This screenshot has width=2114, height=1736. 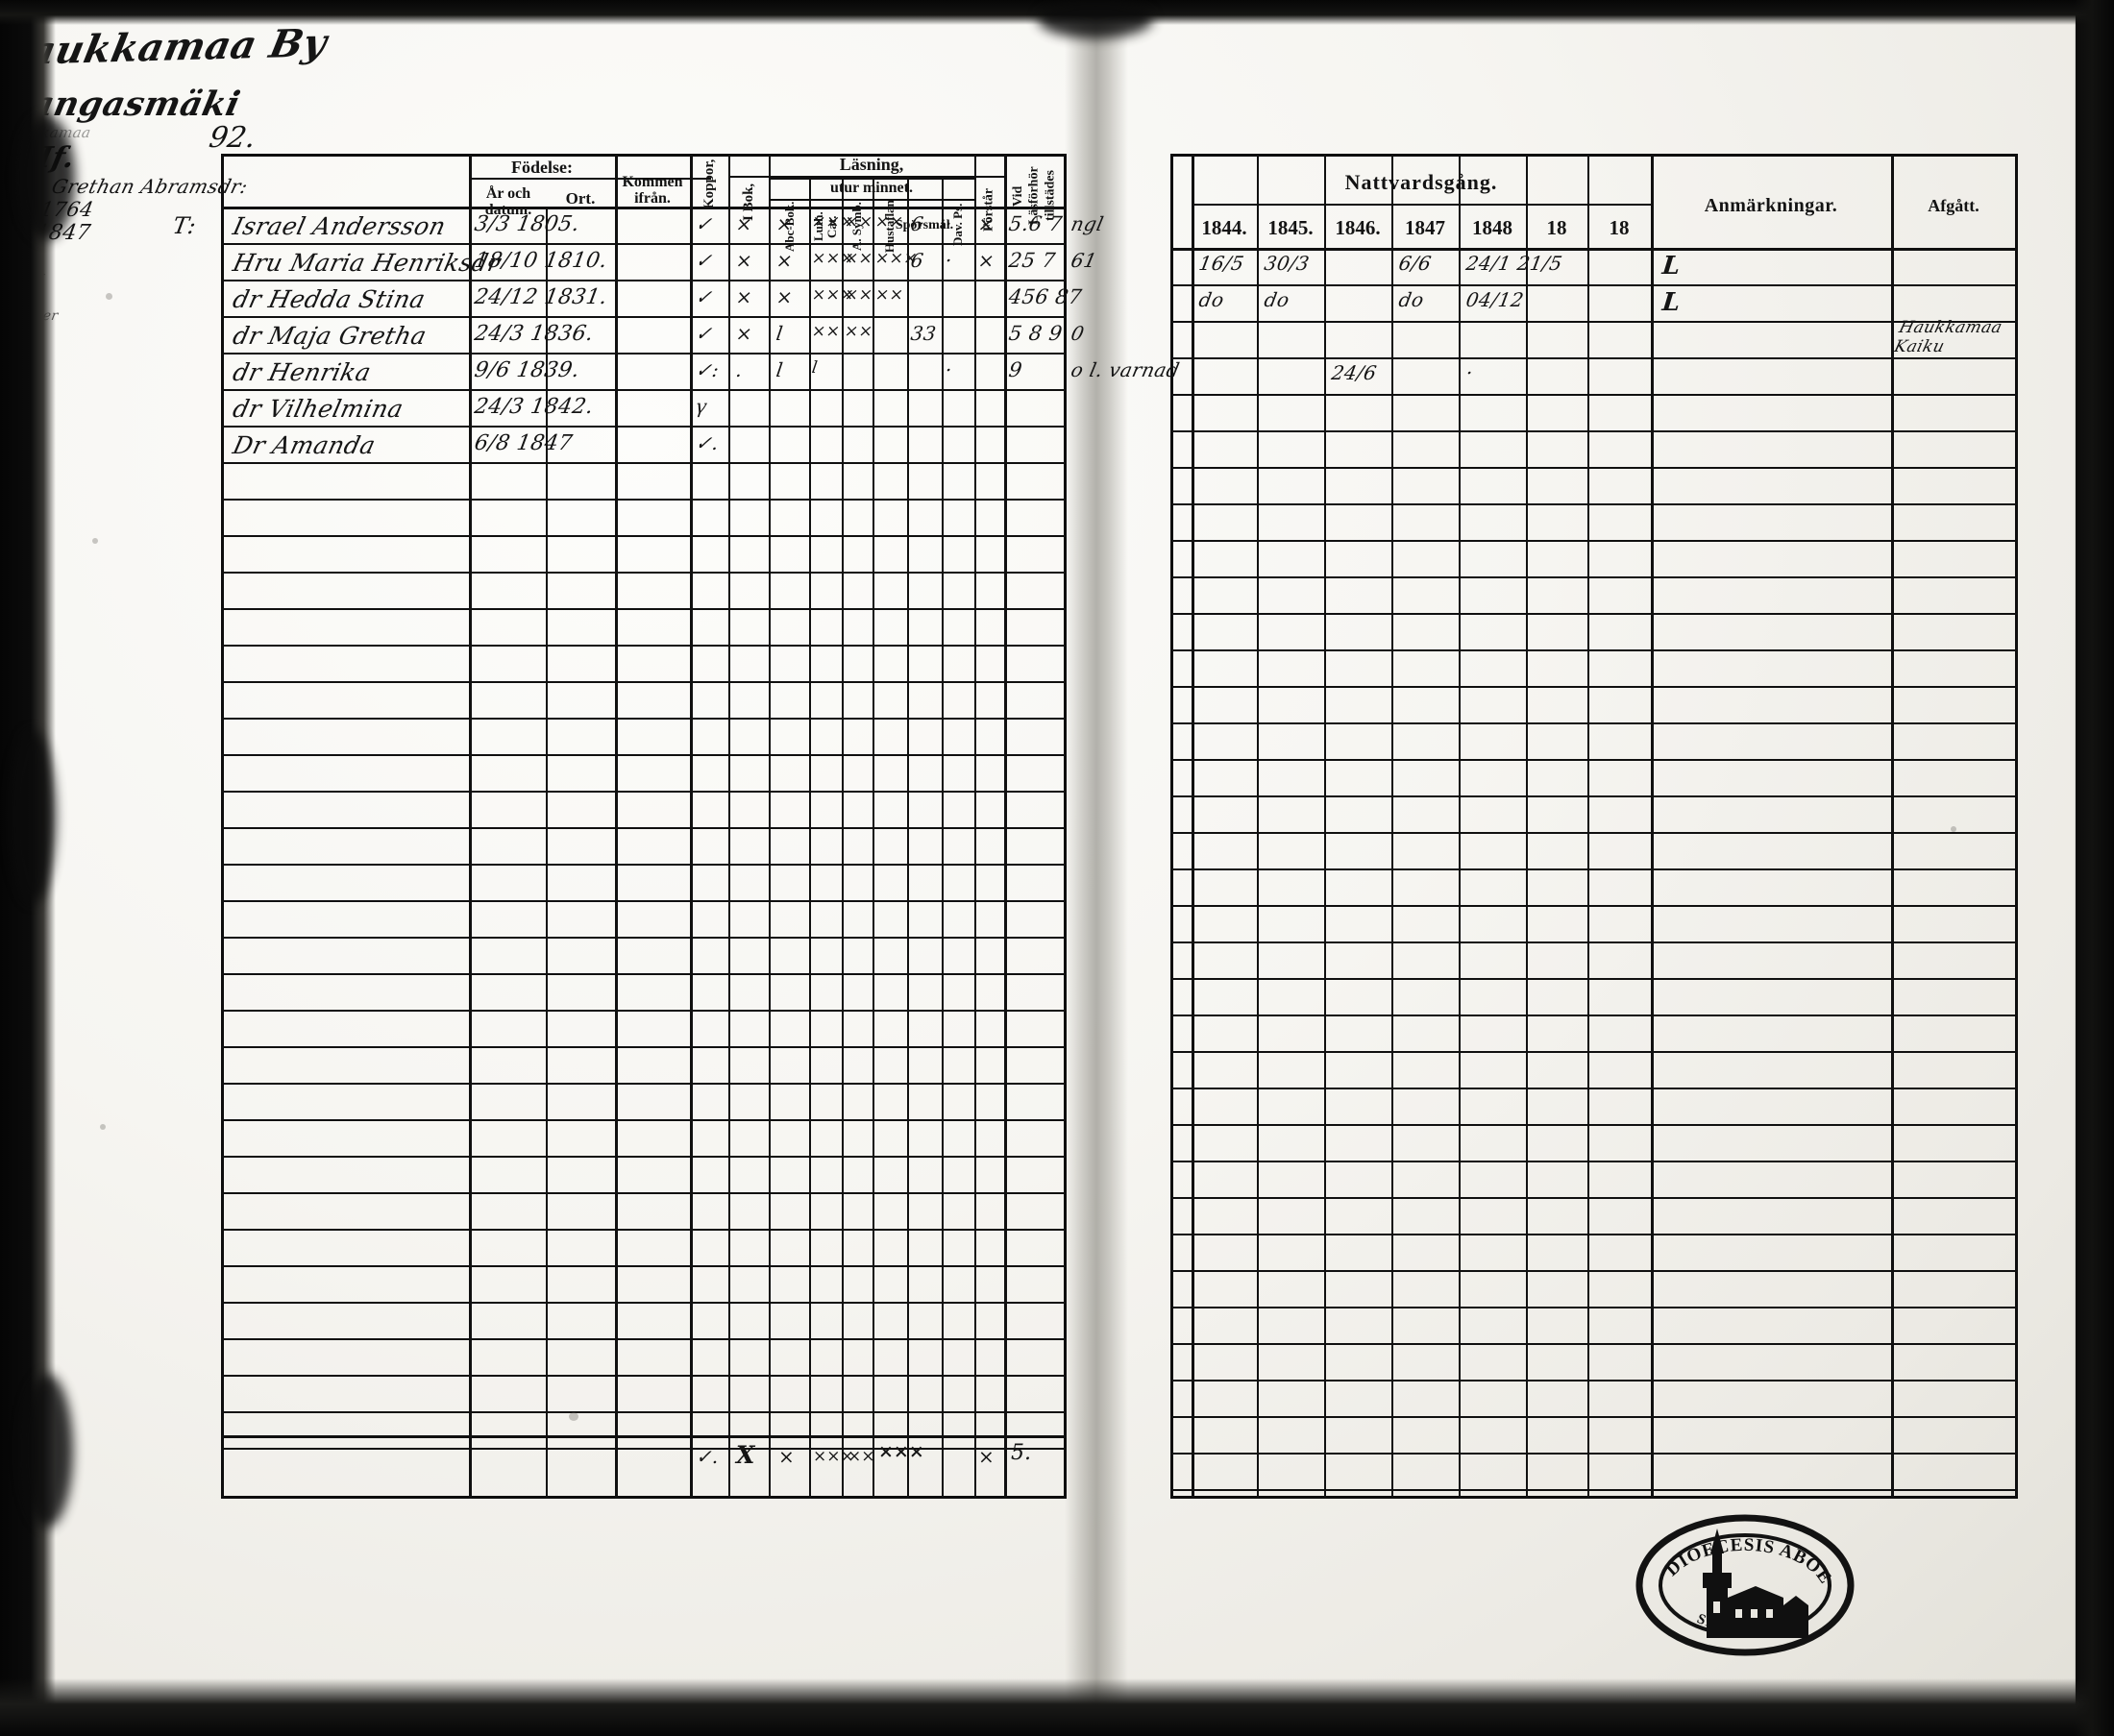 What do you see at coordinates (1652, 826) in the screenshot?
I see `rr-18b` at bounding box center [1652, 826].